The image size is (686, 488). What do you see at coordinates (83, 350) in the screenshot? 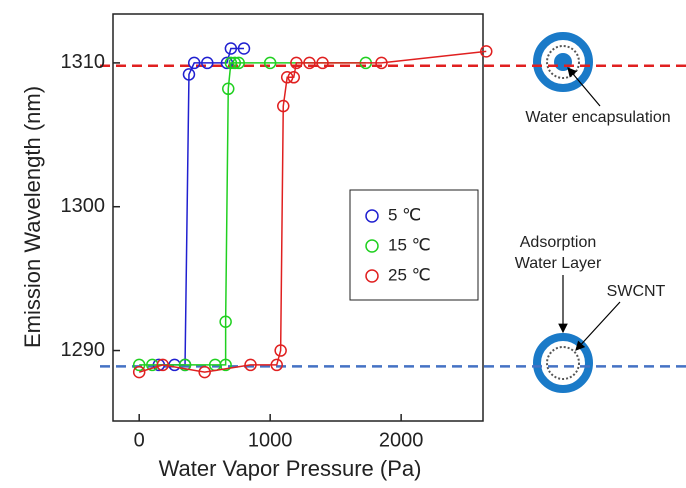
I see `y-tick-label: 1290` at bounding box center [83, 350].